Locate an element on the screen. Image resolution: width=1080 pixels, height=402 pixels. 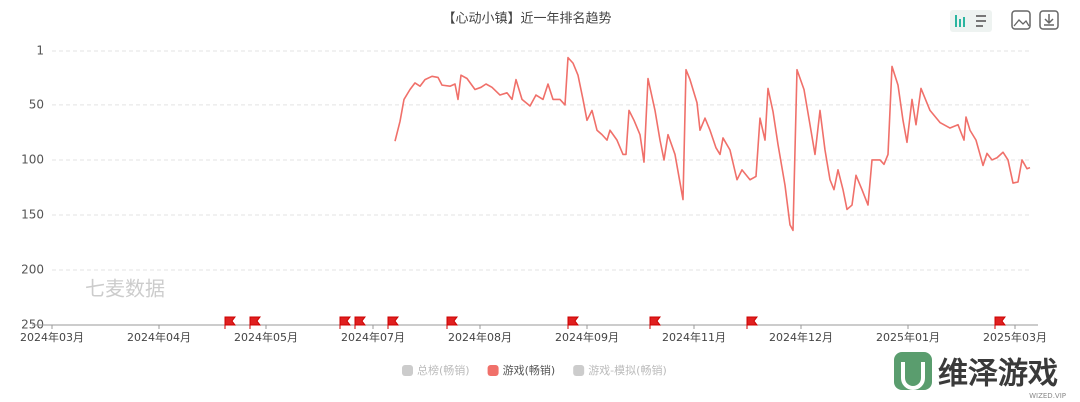
bar-icon is located at coordinates (960, 21).